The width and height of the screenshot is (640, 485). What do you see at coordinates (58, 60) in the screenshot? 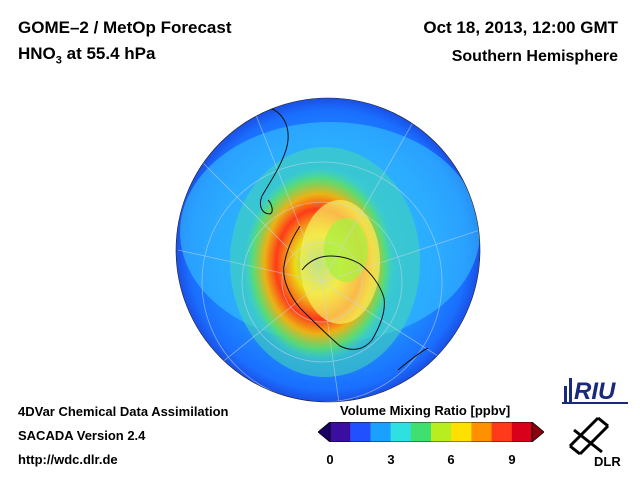
I see `species-subscript: 3` at bounding box center [58, 60].